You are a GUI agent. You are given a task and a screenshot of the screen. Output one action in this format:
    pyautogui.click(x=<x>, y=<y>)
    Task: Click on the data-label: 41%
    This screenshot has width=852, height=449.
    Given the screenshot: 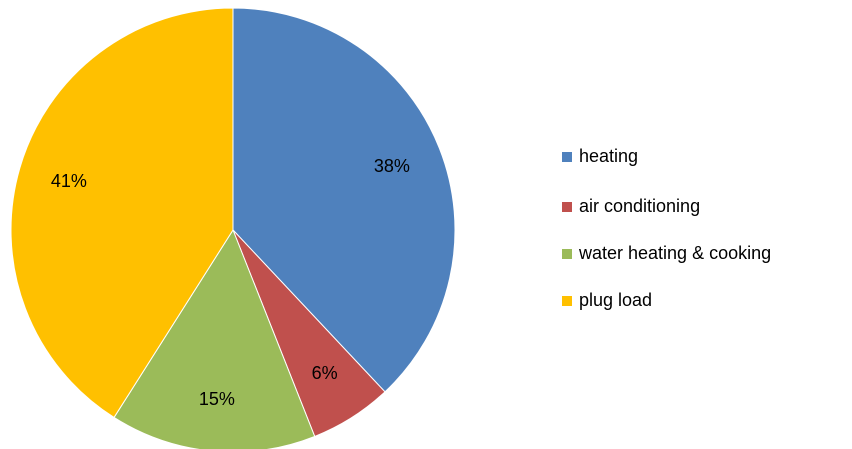 What is the action you would take?
    pyautogui.click(x=69, y=181)
    